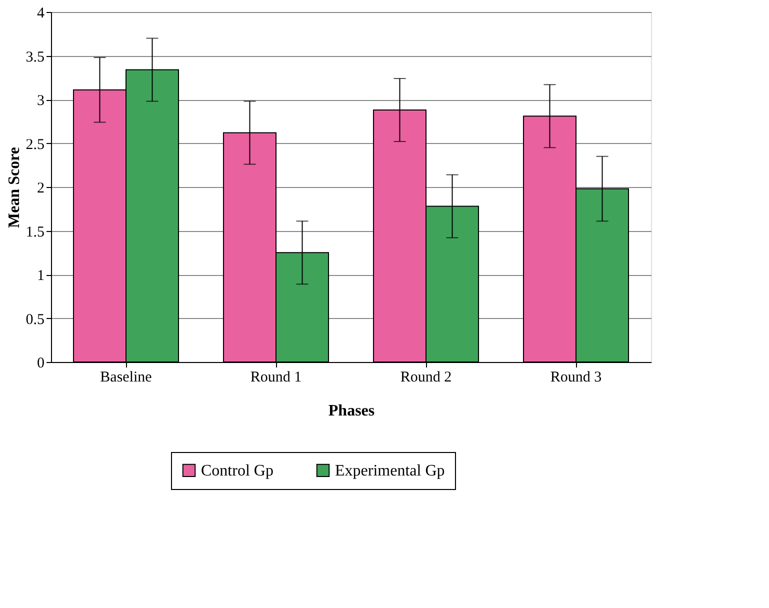 The width and height of the screenshot is (769, 608). What do you see at coordinates (41, 14) in the screenshot?
I see `y-tick-label: 4` at bounding box center [41, 14].